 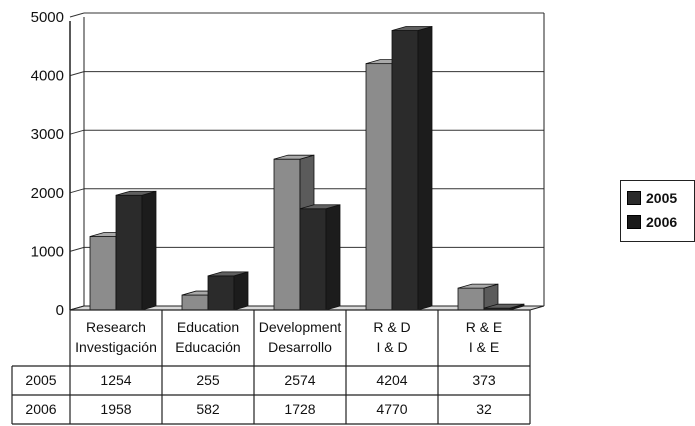 I want to click on y-tick-label: 0, so click(x=60, y=310).